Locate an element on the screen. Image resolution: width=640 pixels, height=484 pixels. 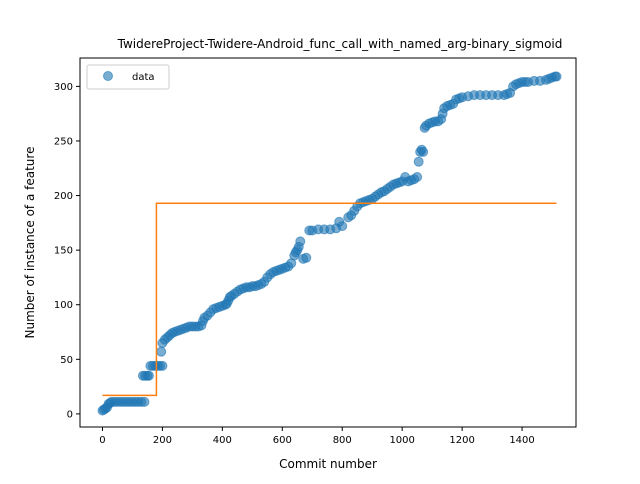
y-tick-label: 150 is located at coordinates (63, 251).